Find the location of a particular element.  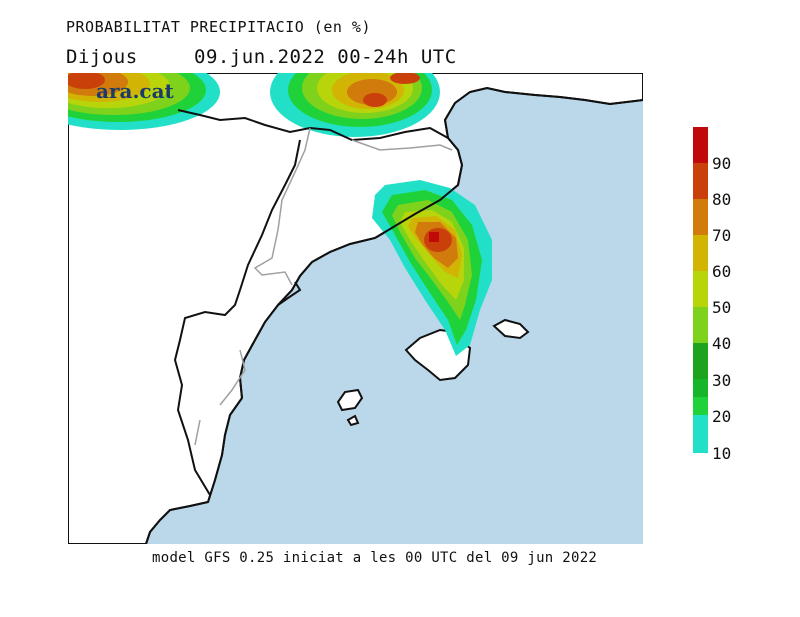

scale-label-10: 10 is located at coordinates (721, 453).